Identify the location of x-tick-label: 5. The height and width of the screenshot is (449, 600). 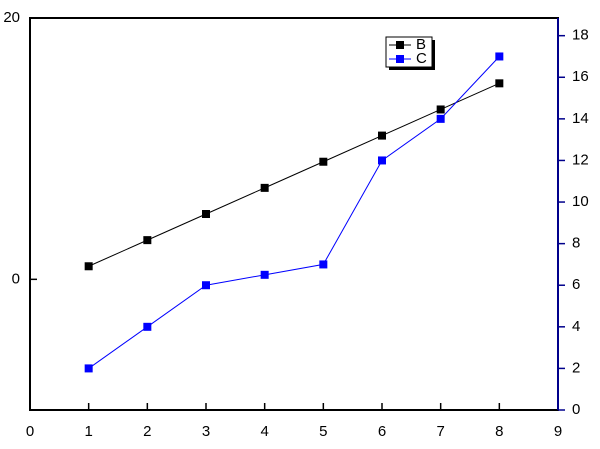
(323, 431).